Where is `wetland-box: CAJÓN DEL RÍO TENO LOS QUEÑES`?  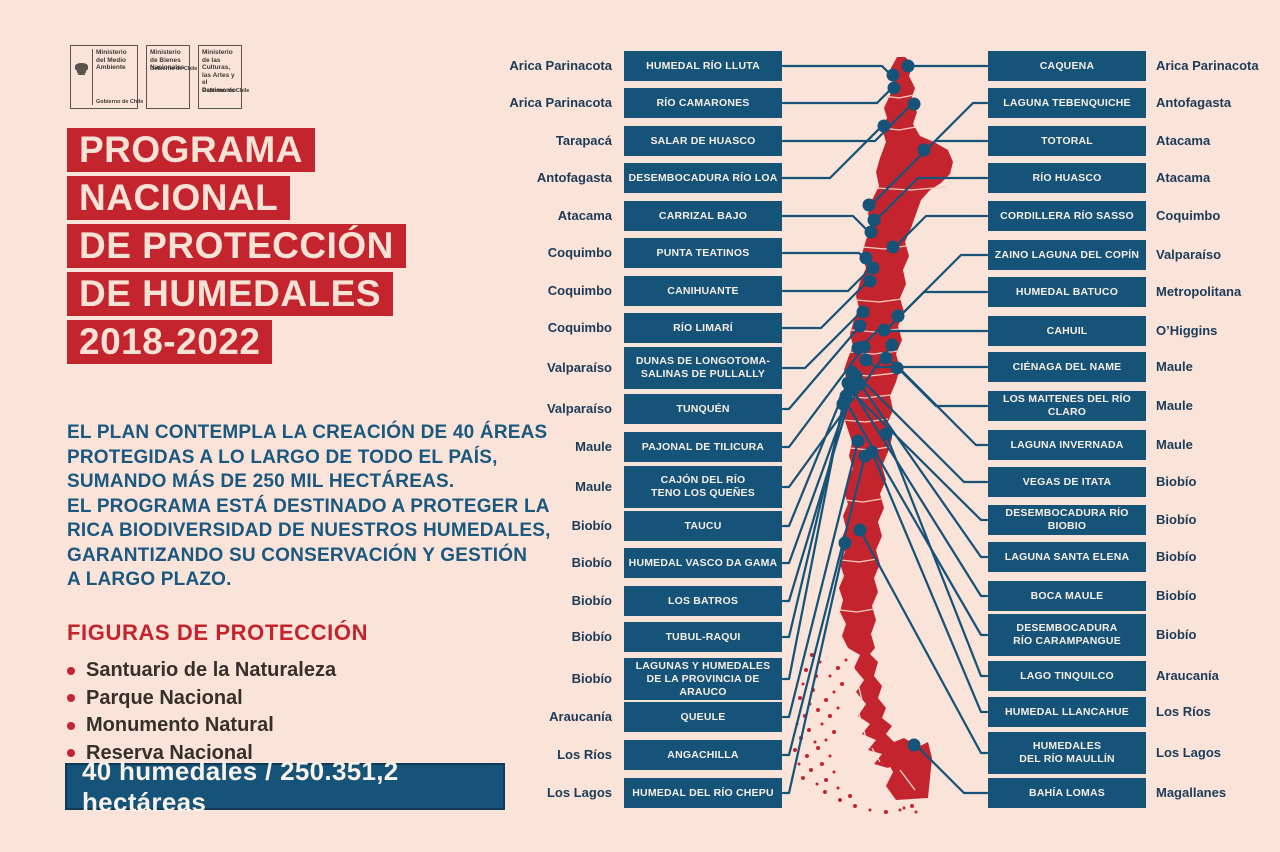
wetland-box: CAJÓN DEL RÍO TENO LOS QUEÑES is located at coordinates (703, 487).